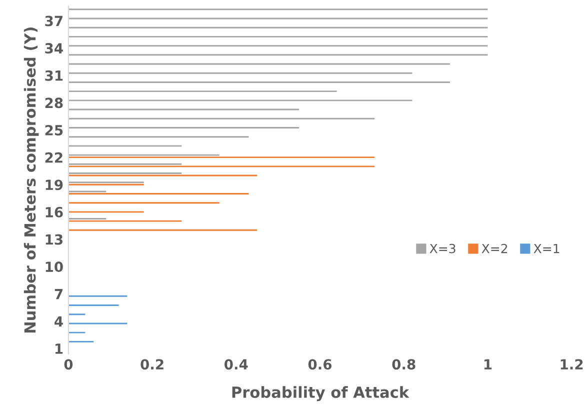 The image size is (585, 414). Describe the element at coordinates (495, 249) in the screenshot. I see `legend-label: X=2` at that location.